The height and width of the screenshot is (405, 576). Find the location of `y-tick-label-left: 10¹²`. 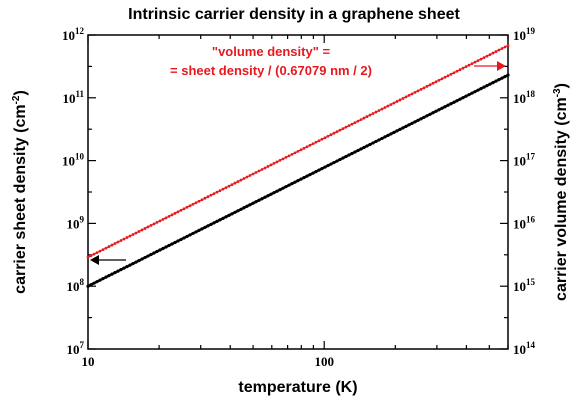

y-tick-label-left: 10¹² is located at coordinates (73, 34).